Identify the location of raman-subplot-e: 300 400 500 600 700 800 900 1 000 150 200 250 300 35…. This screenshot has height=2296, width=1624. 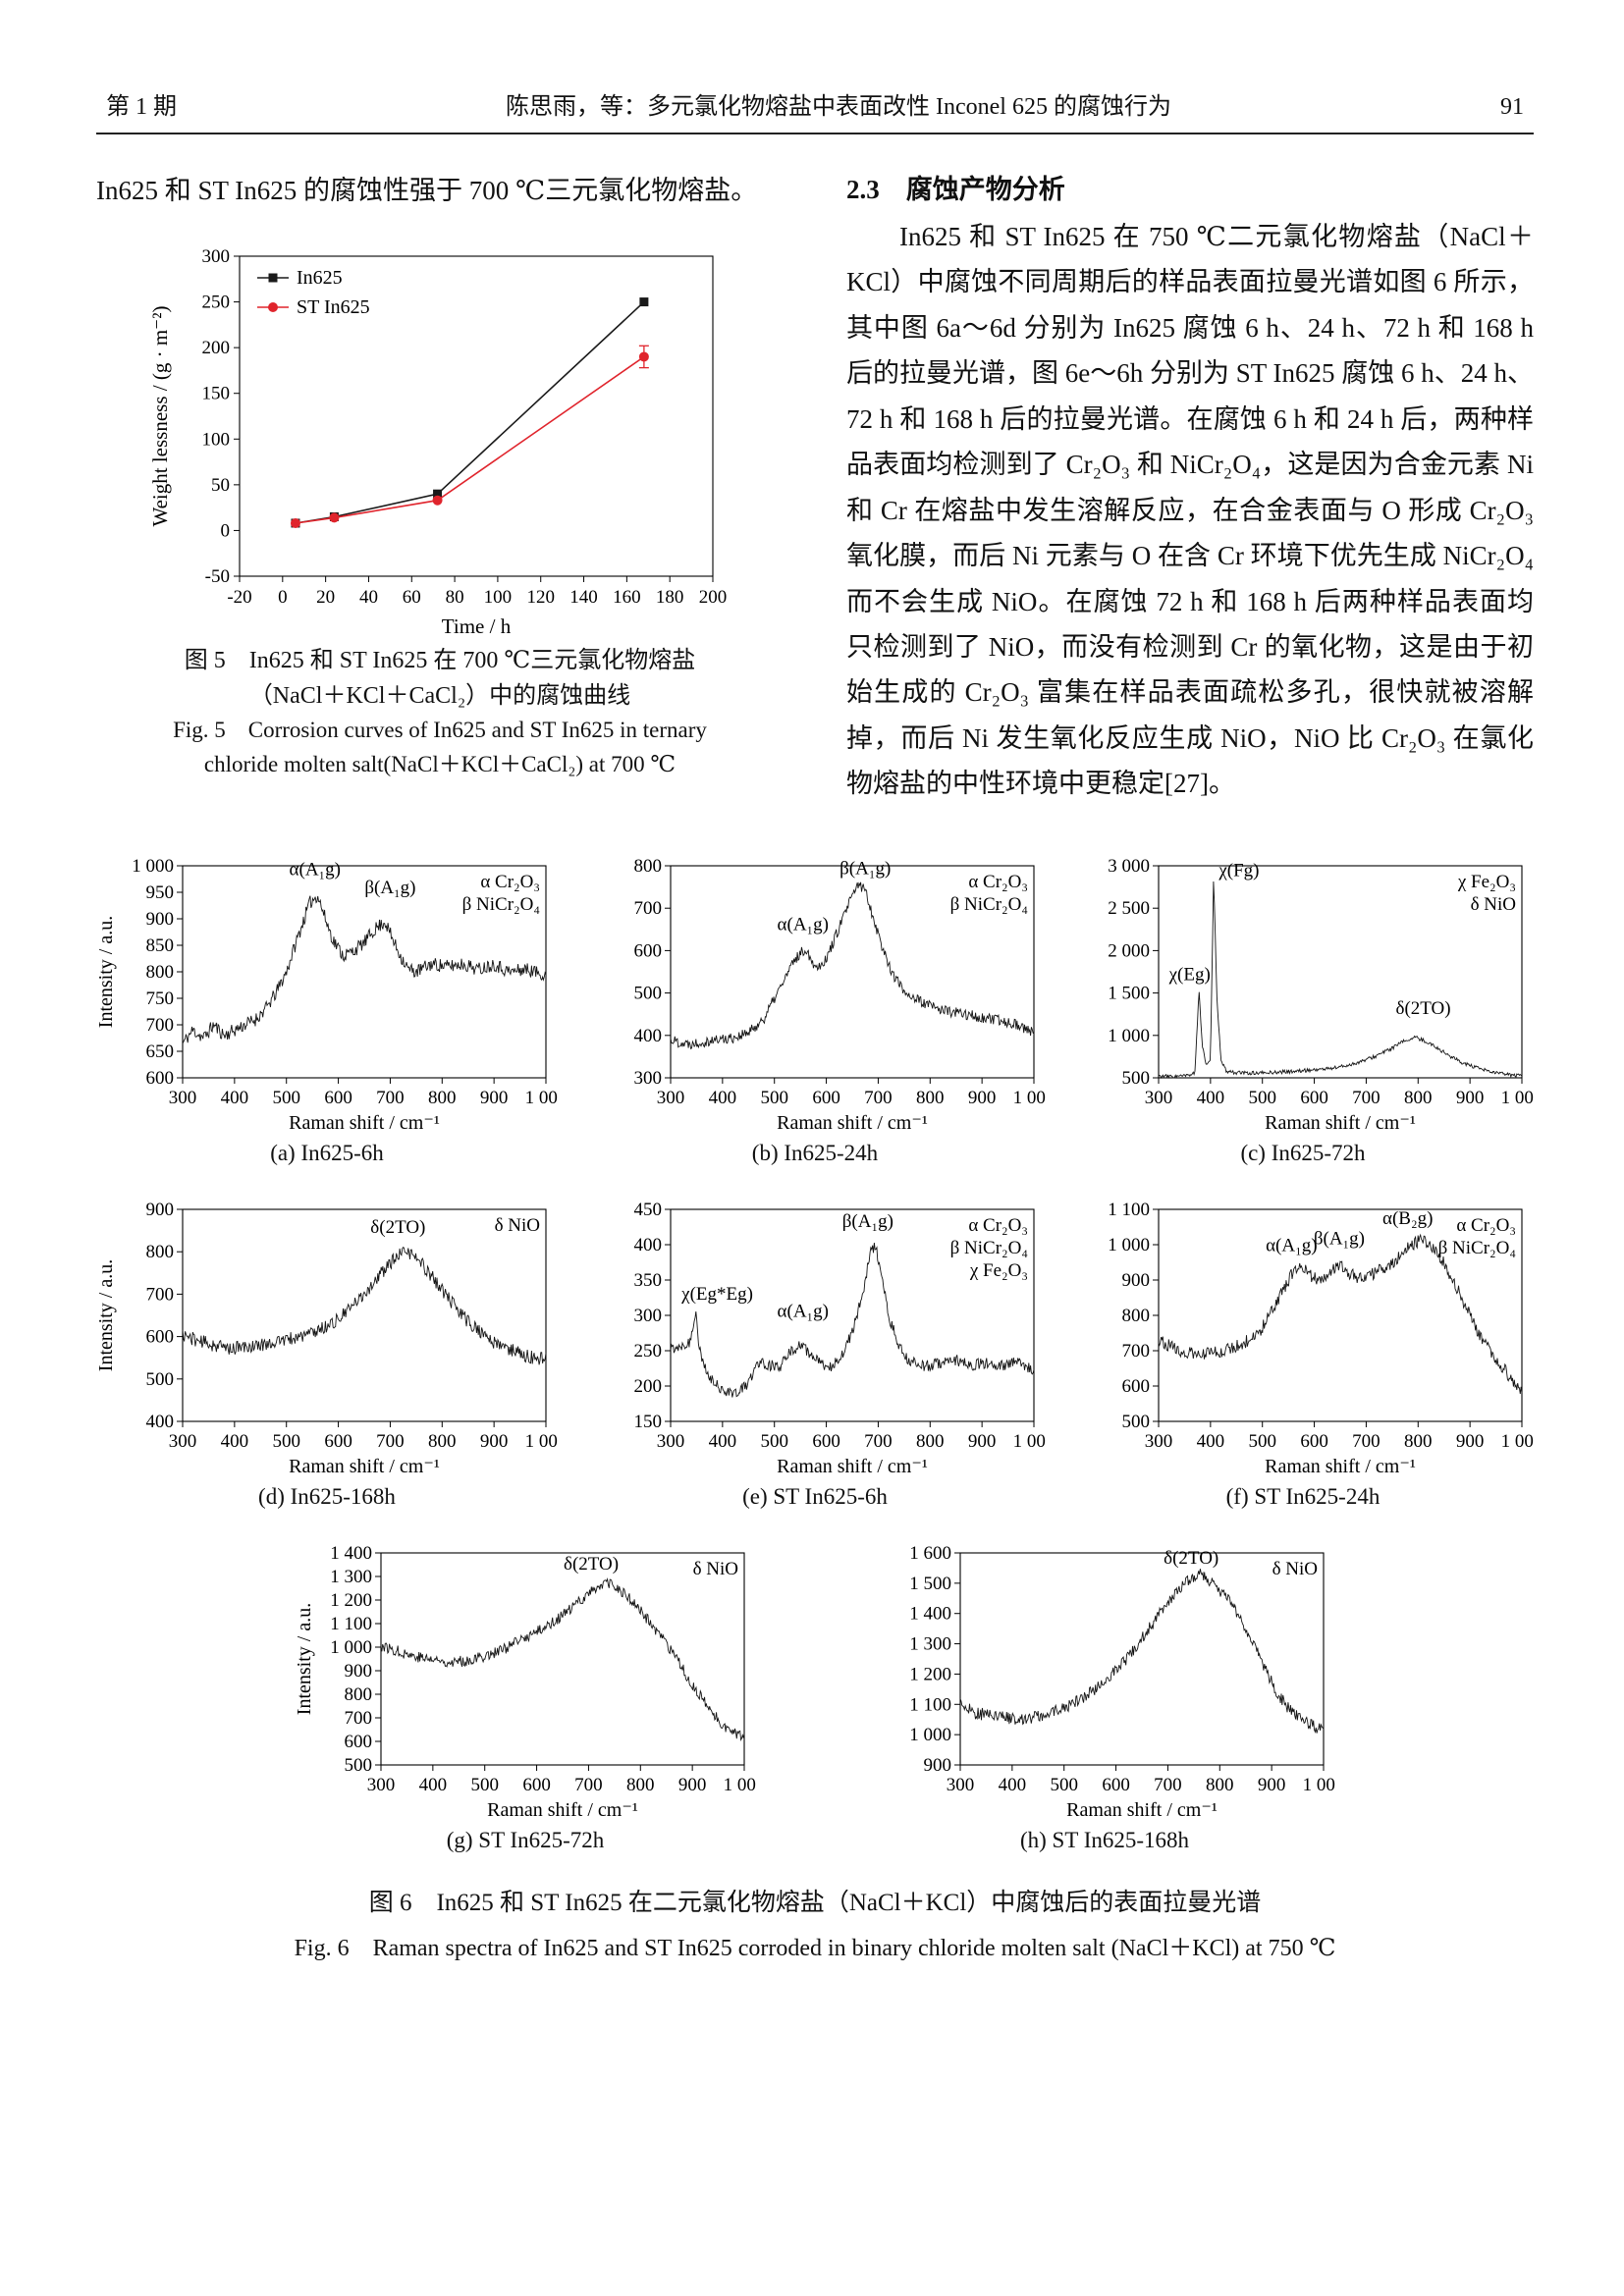
(815, 1352).